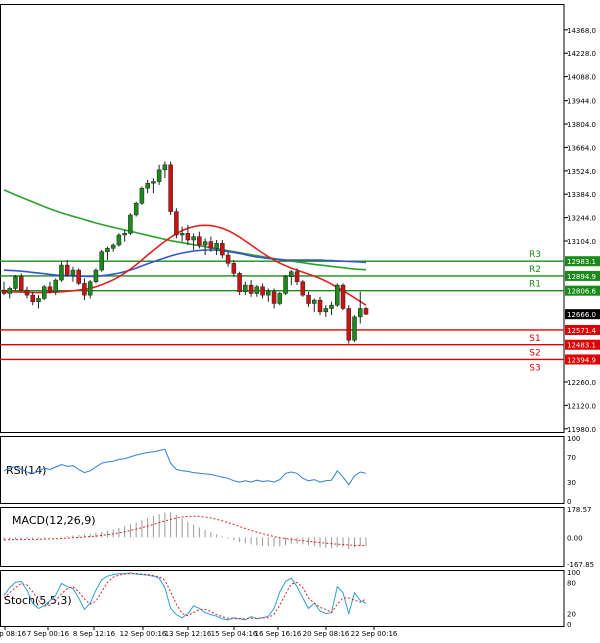 The width and height of the screenshot is (600, 643). Describe the element at coordinates (581, 430) in the screenshot. I see `price-tick-label: 11980.0` at that location.